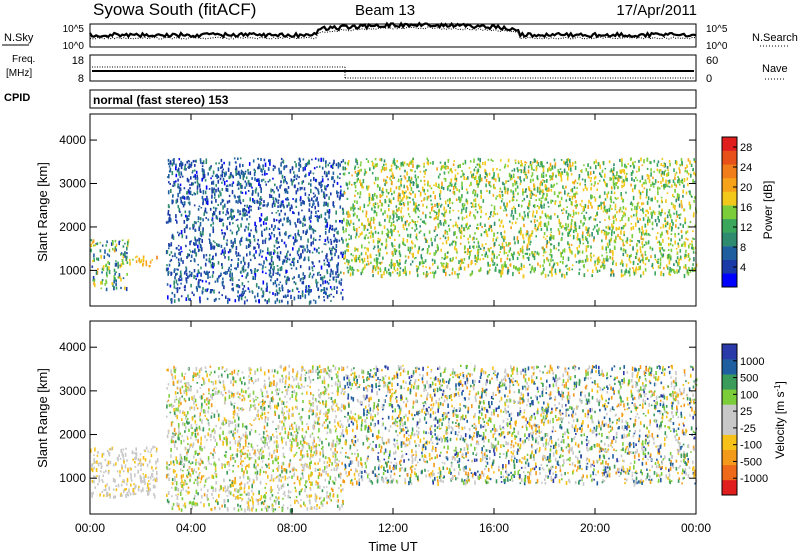 The height and width of the screenshot is (554, 800). What do you see at coordinates (174, 9) in the screenshot?
I see `station-title: Syowa South (fitACF)` at bounding box center [174, 9].